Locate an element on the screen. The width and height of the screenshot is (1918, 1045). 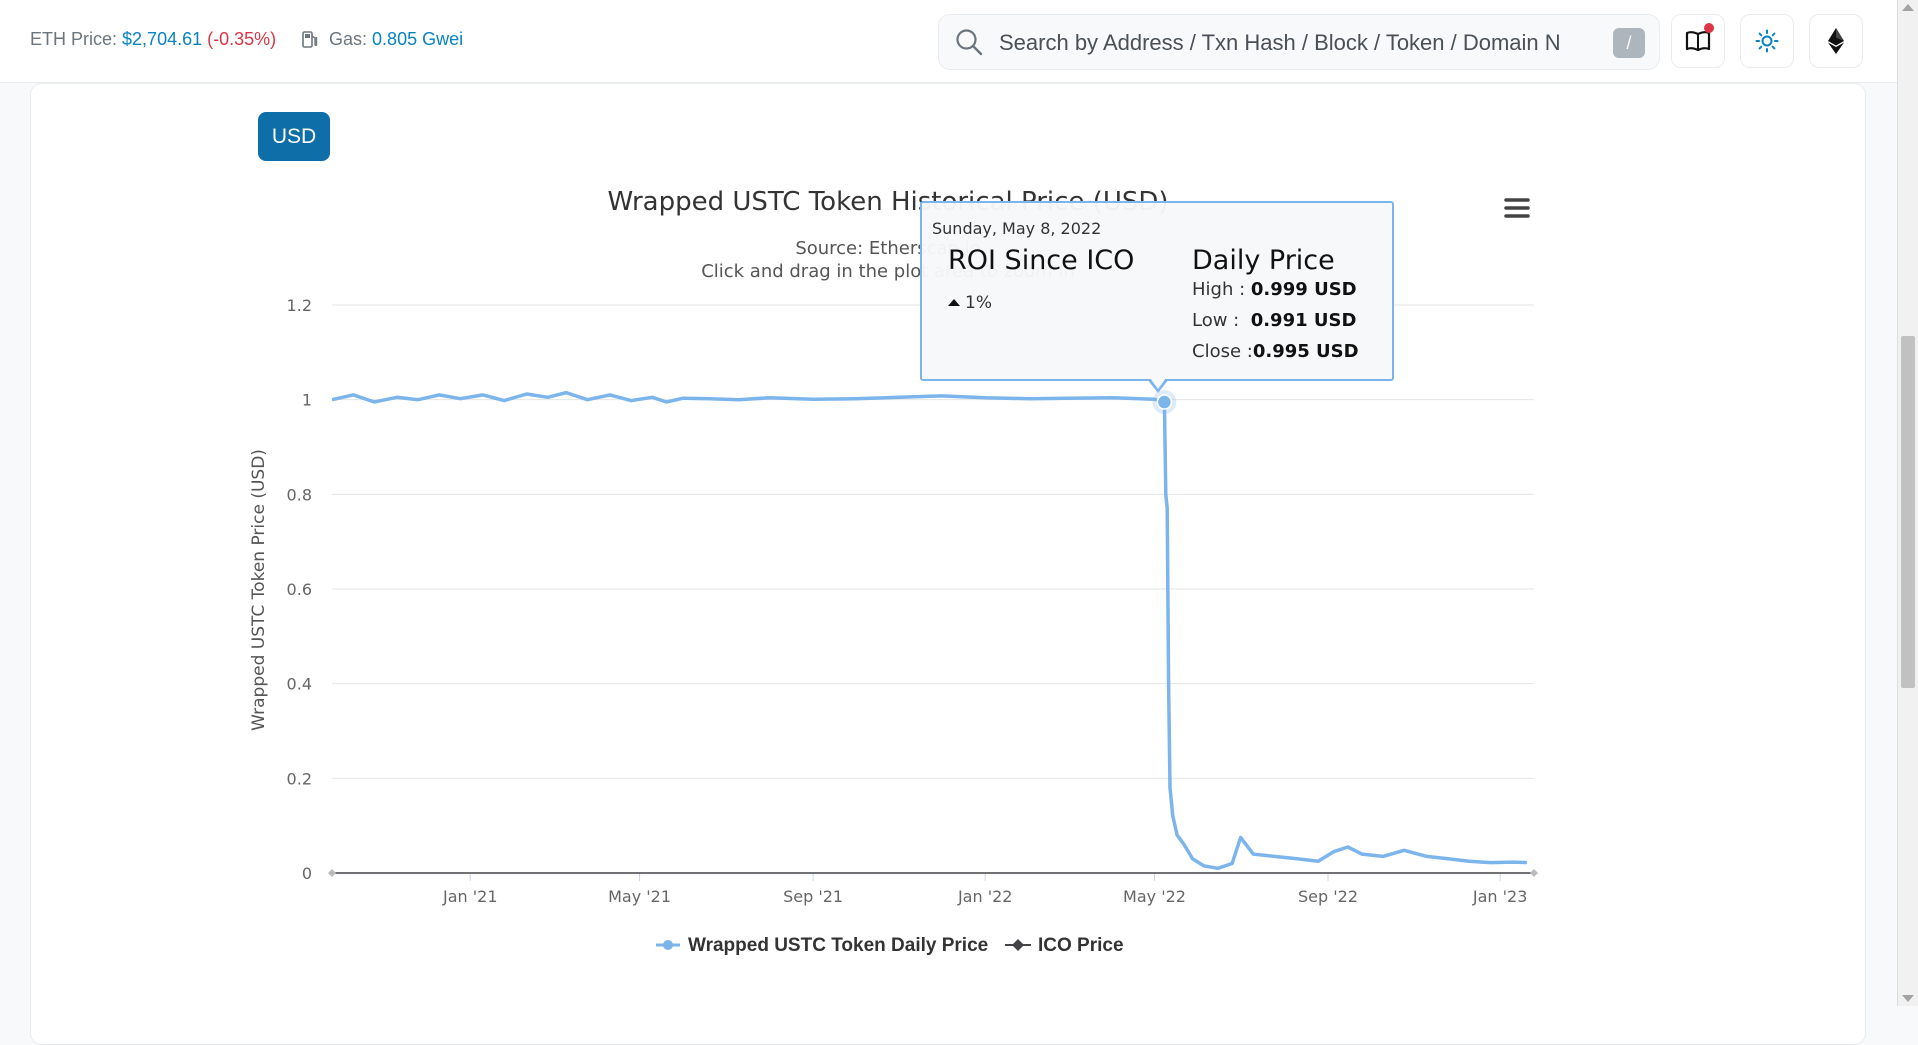
tooltip-date: Sunday, May 8, 2022 is located at coordinates (1017, 228).